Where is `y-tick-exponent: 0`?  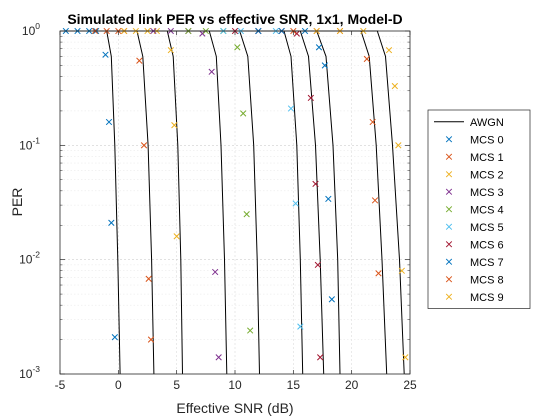
y-tick-exponent: 0 is located at coordinates (37, 26).